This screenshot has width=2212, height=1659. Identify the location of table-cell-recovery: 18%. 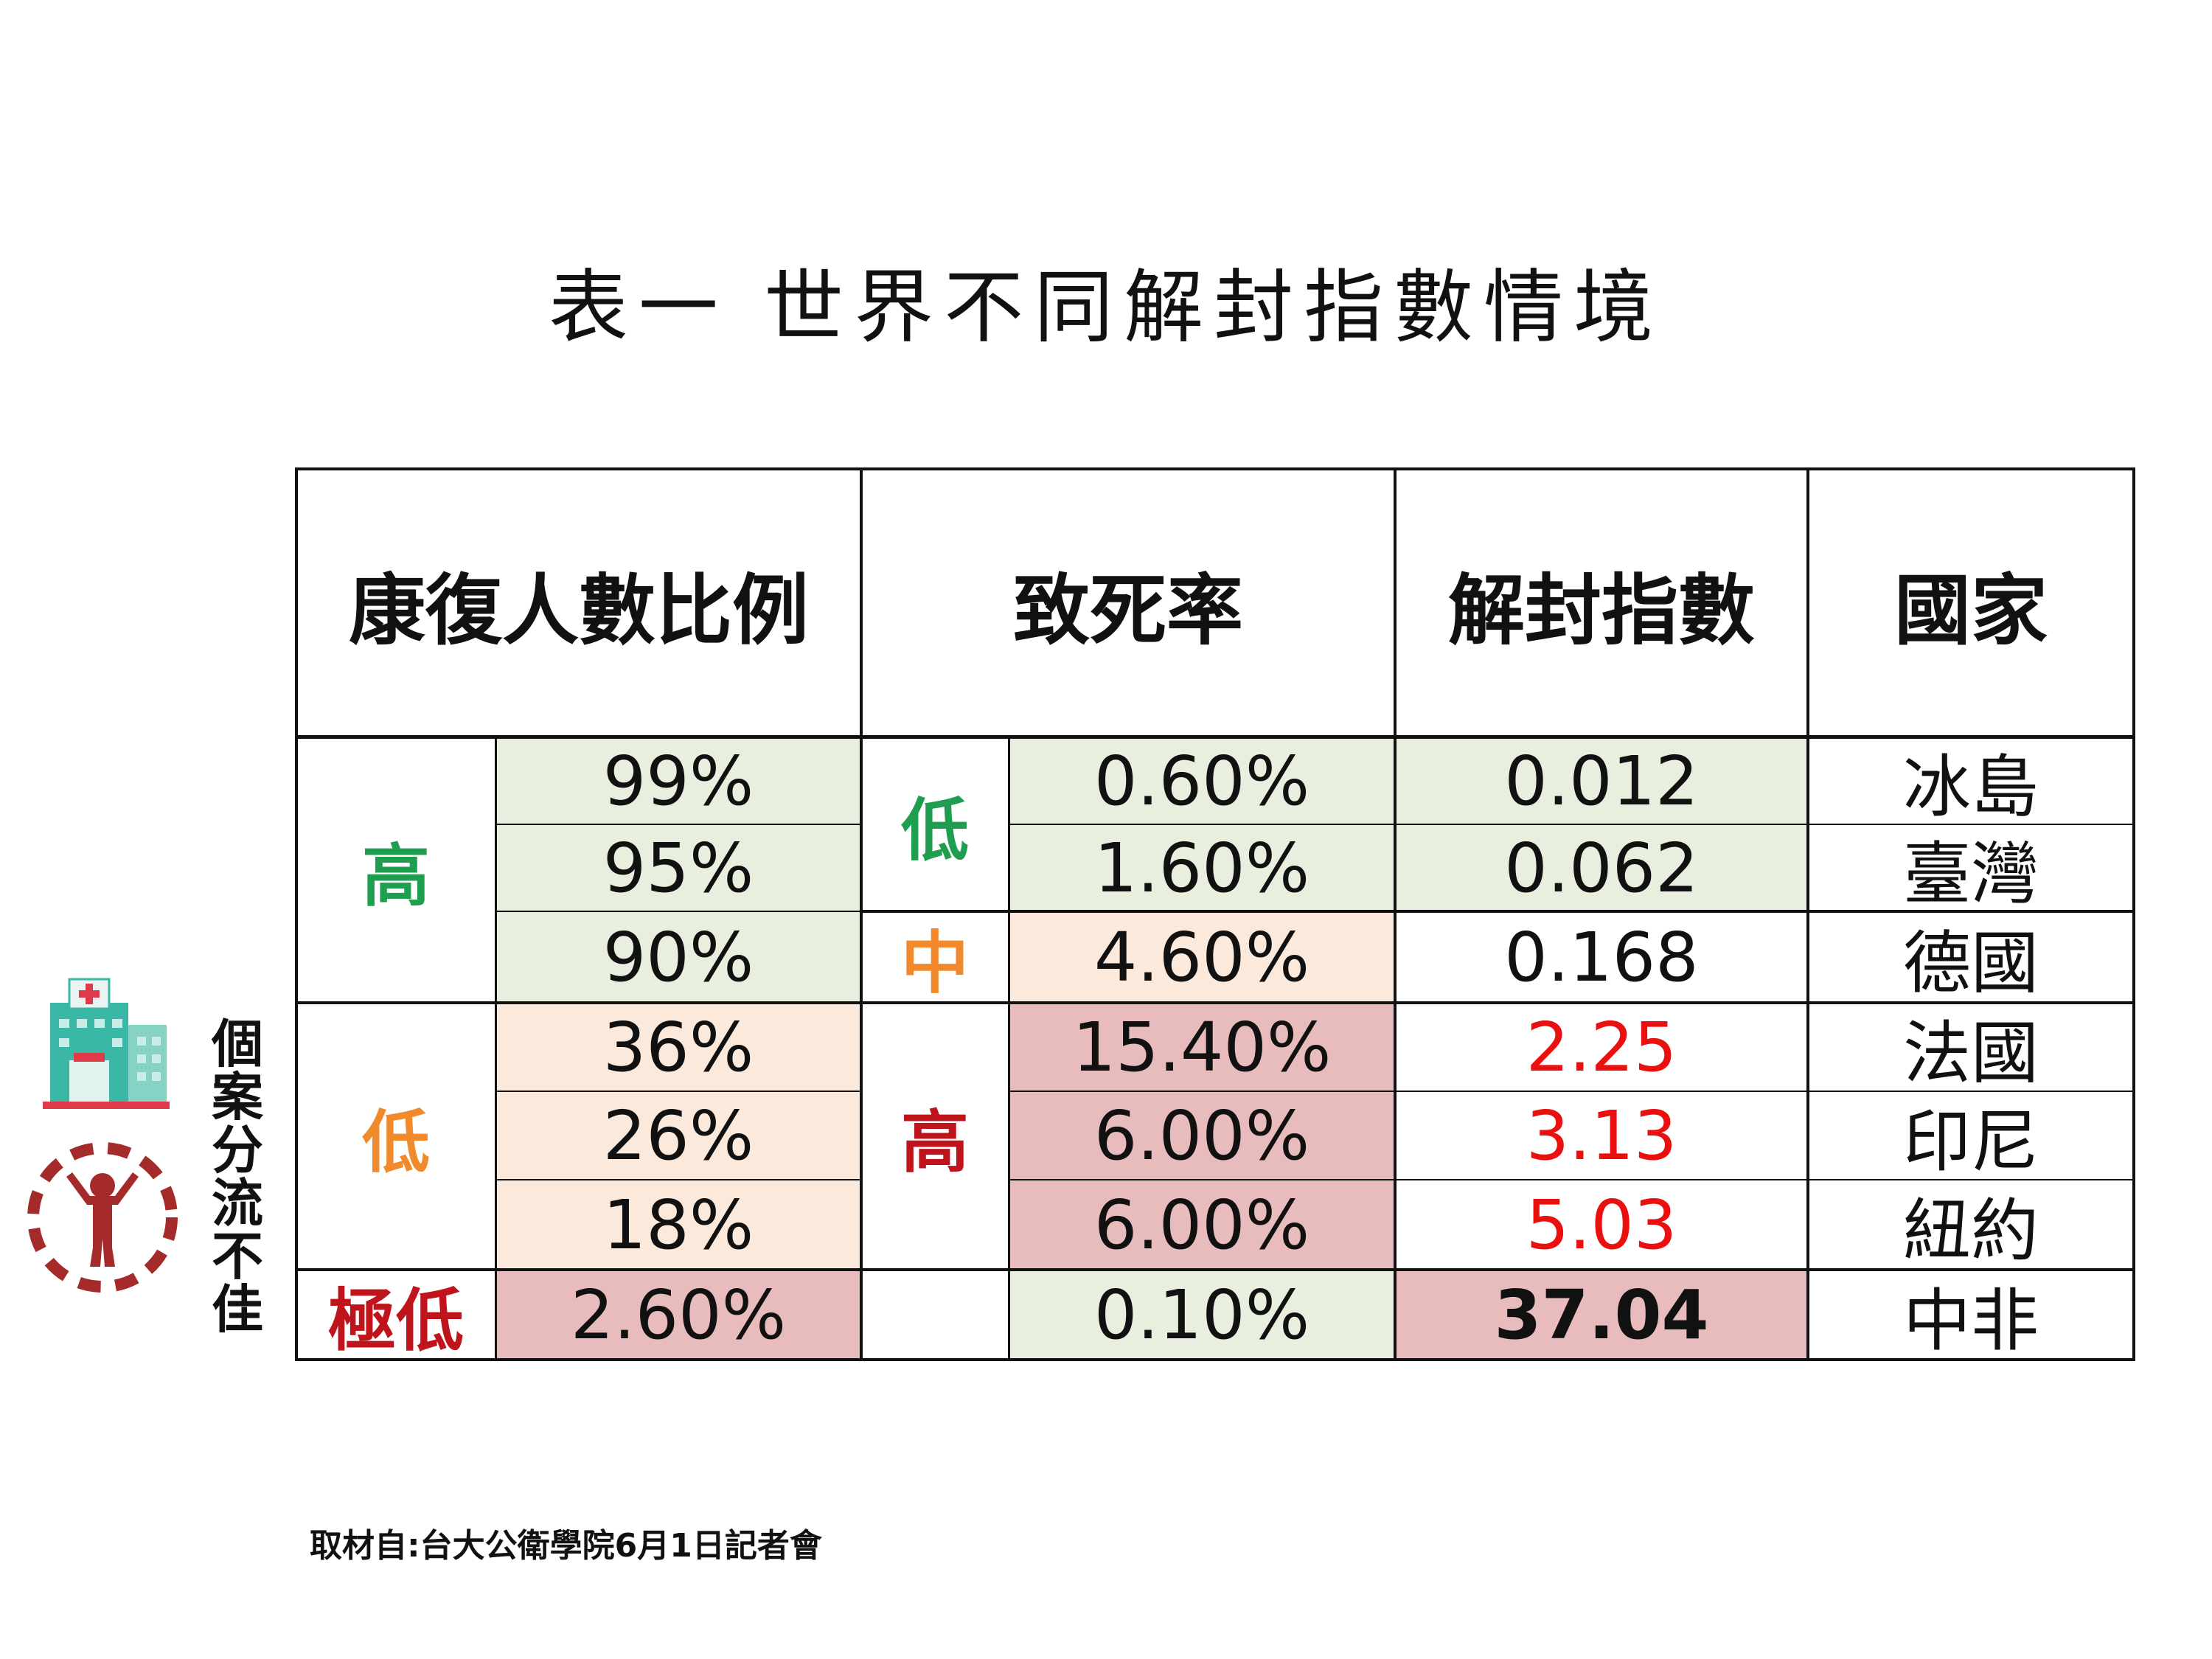
(678, 1225).